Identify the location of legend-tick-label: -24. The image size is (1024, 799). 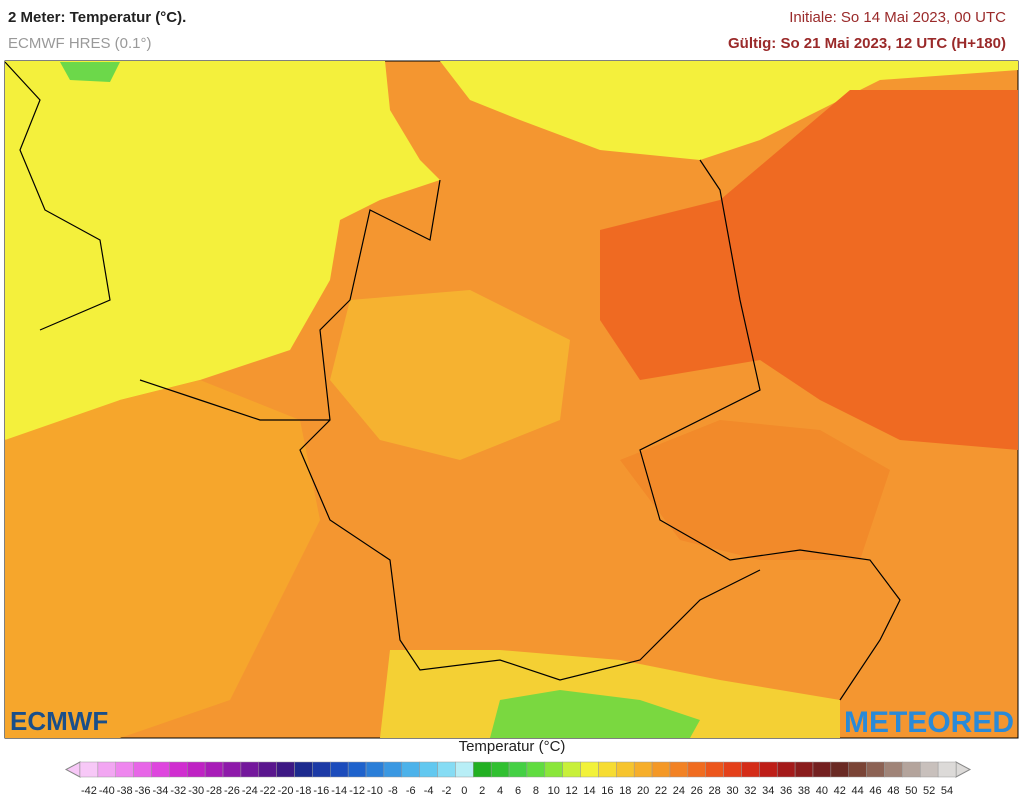
(250, 791).